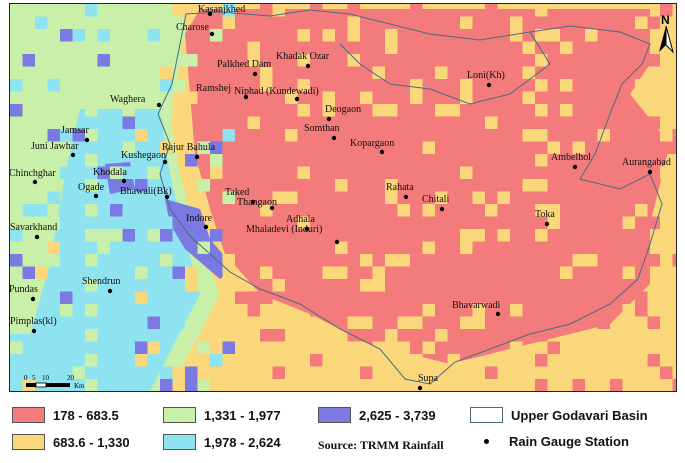 The image size is (685, 463). What do you see at coordinates (545, 214) in the screenshot?
I see `station-label: Toka` at bounding box center [545, 214].